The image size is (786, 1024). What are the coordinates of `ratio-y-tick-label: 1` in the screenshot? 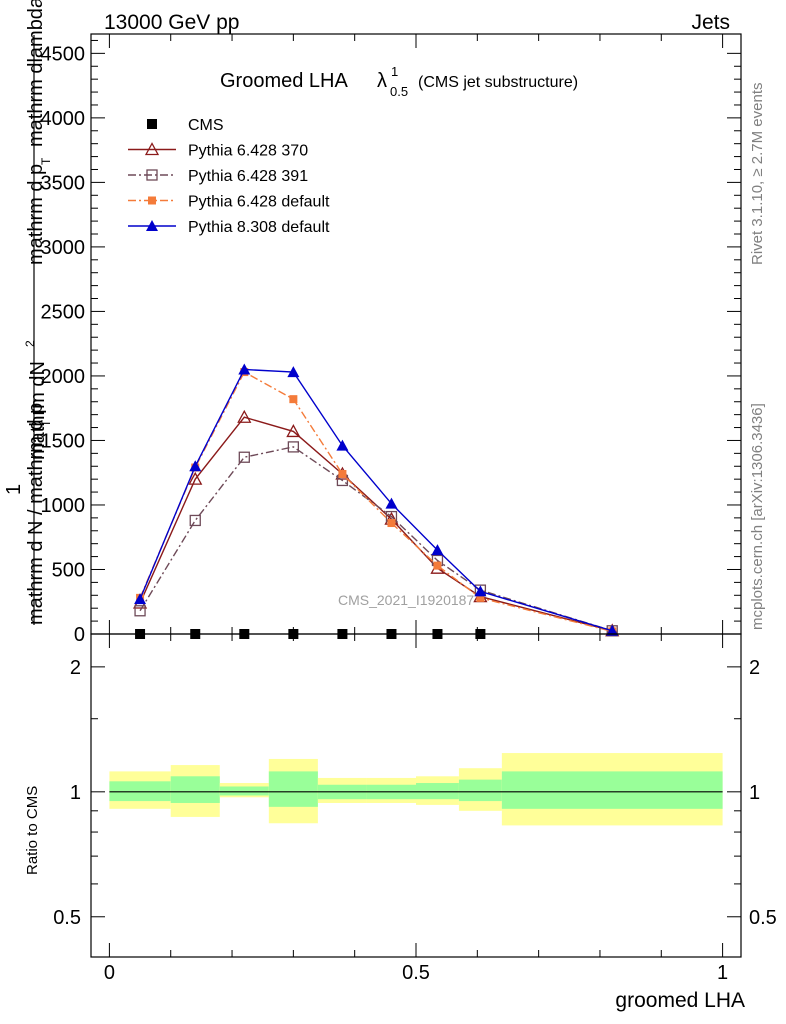 It's located at (75, 793).